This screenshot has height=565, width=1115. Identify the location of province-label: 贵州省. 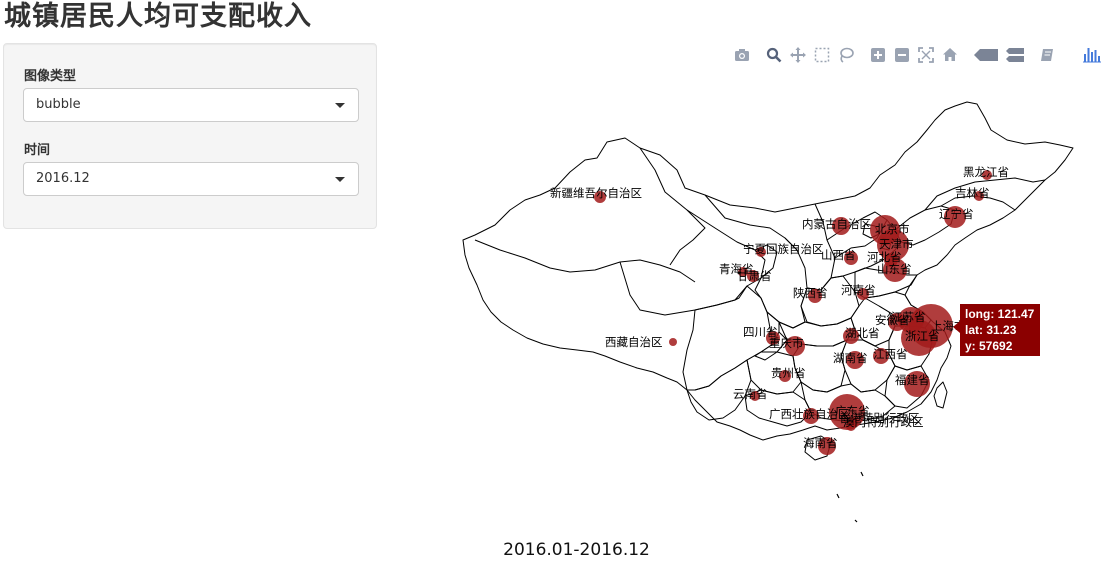
(788, 373).